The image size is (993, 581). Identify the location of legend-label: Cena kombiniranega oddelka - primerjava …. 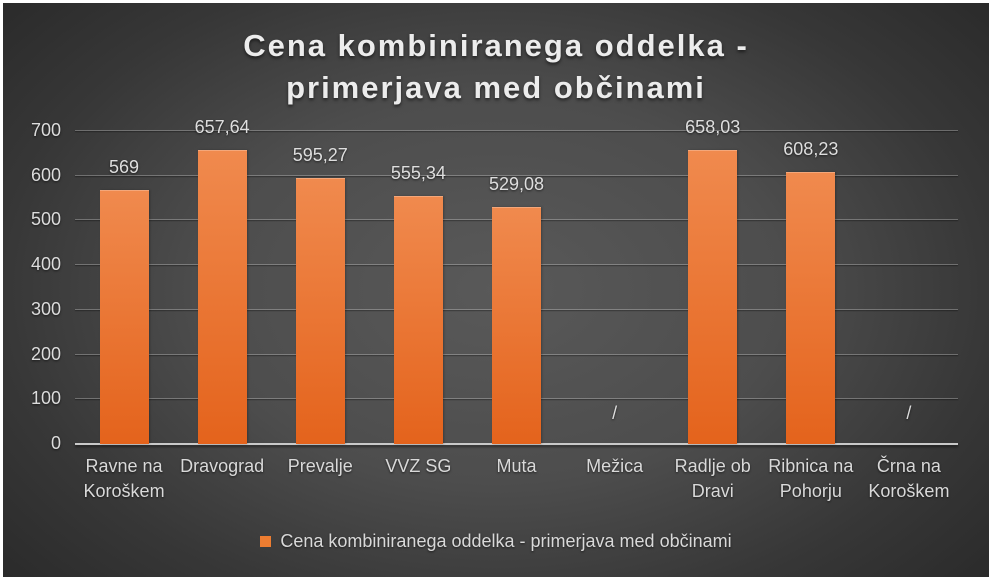
(506, 541).